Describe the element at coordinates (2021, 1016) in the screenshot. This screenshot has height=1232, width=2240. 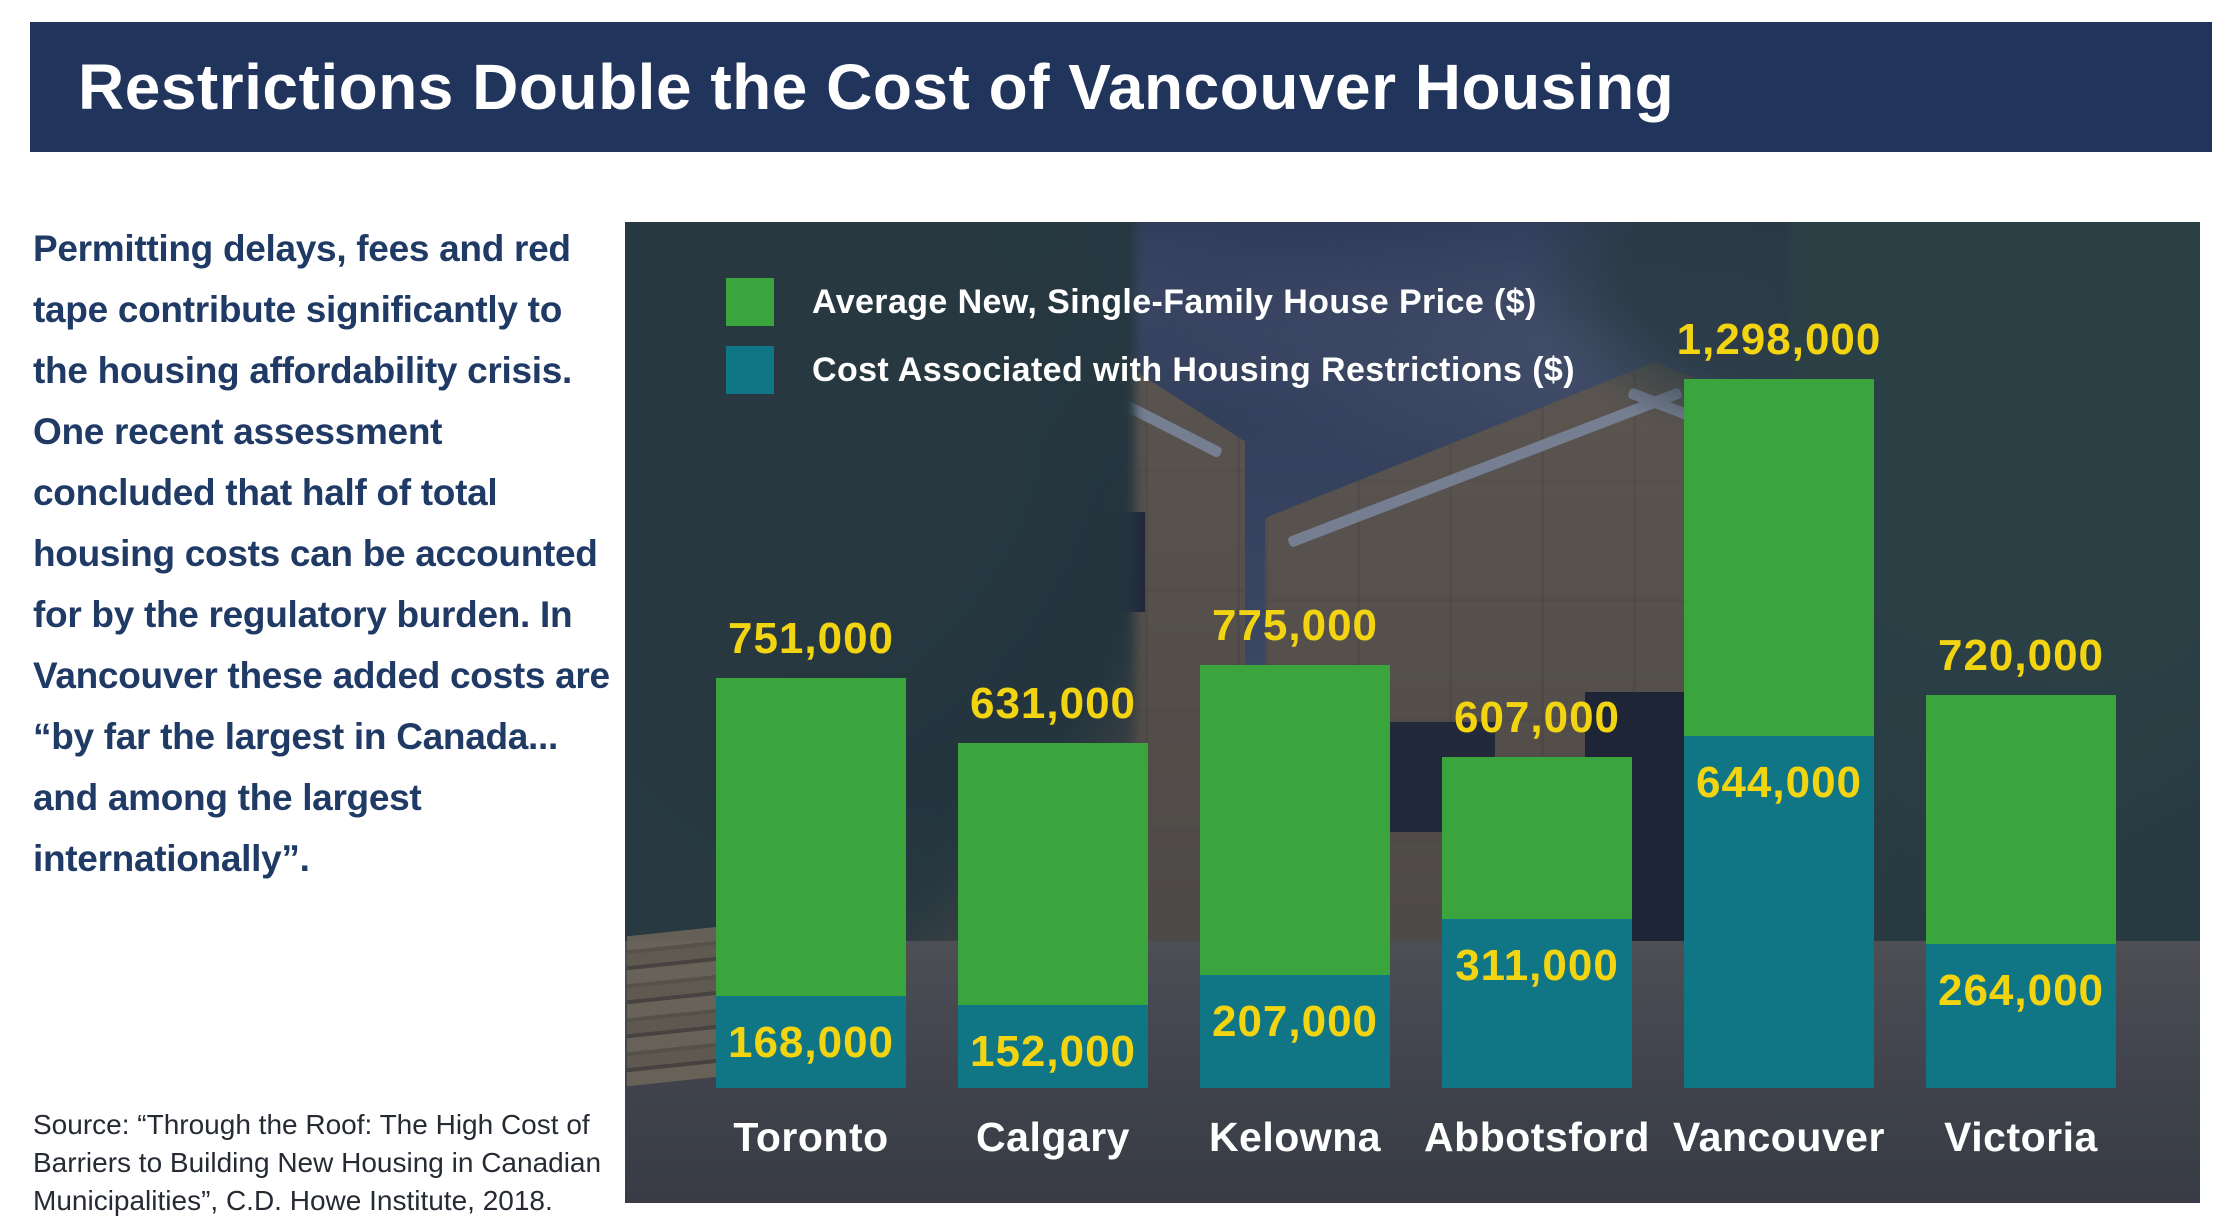
I see `restriction-cost-segment: 264,000` at that location.